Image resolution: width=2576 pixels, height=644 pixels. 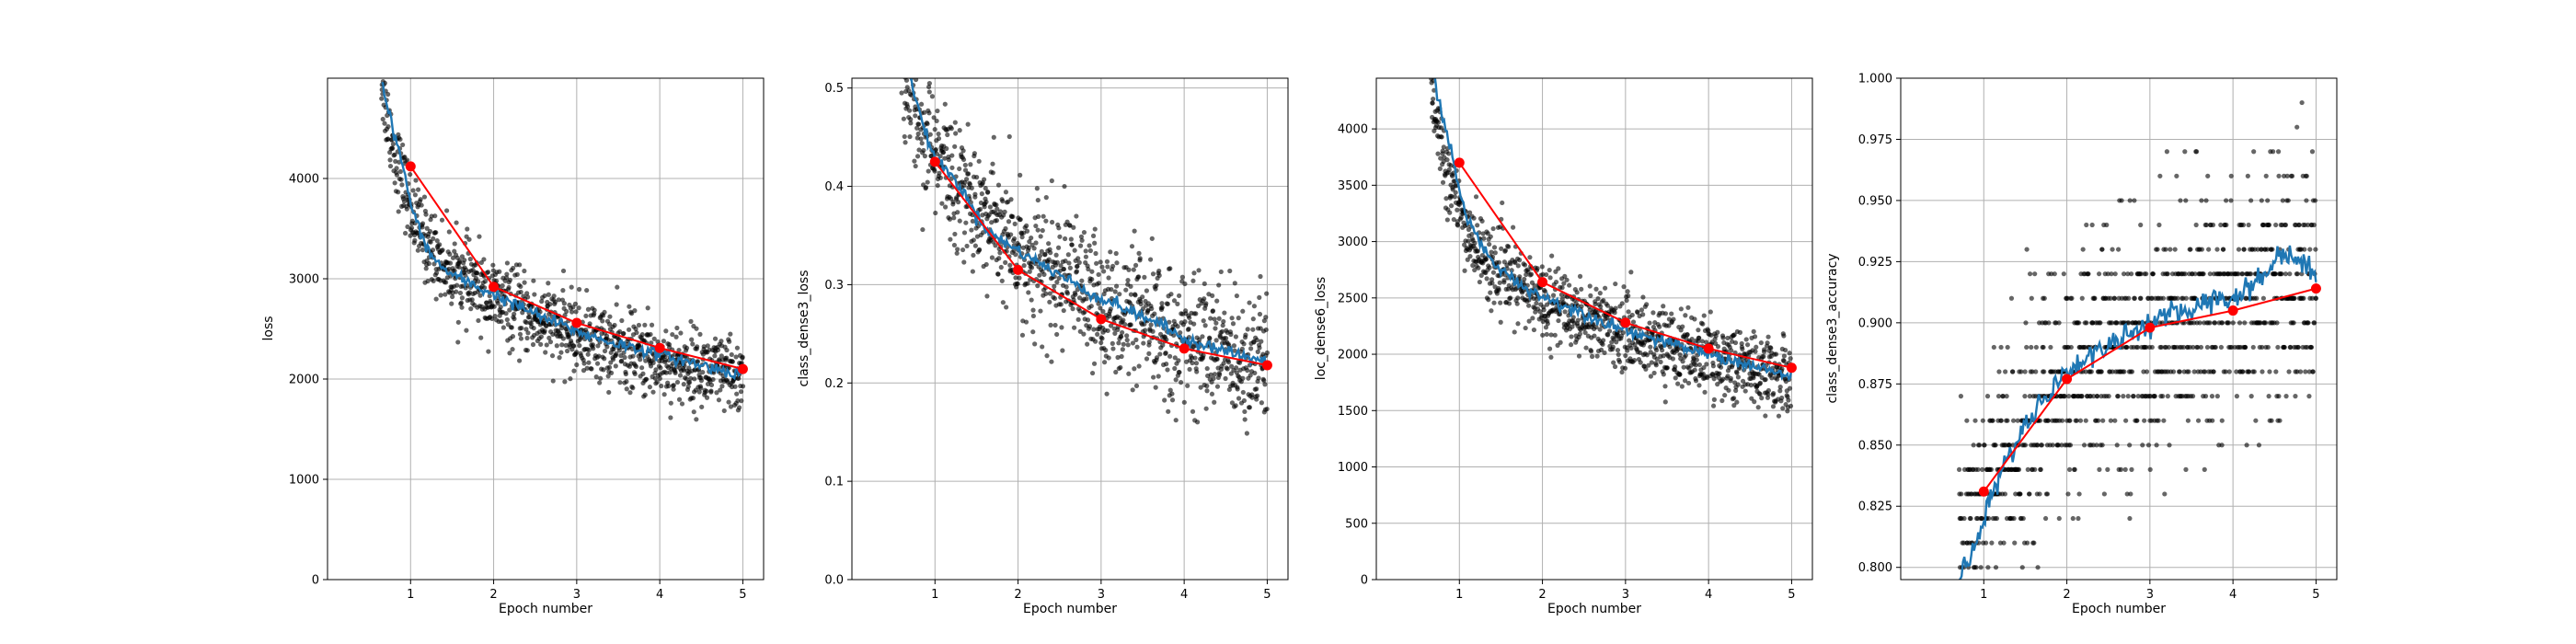 I want to click on y-tick-label: 3000, so click(x=304, y=280).